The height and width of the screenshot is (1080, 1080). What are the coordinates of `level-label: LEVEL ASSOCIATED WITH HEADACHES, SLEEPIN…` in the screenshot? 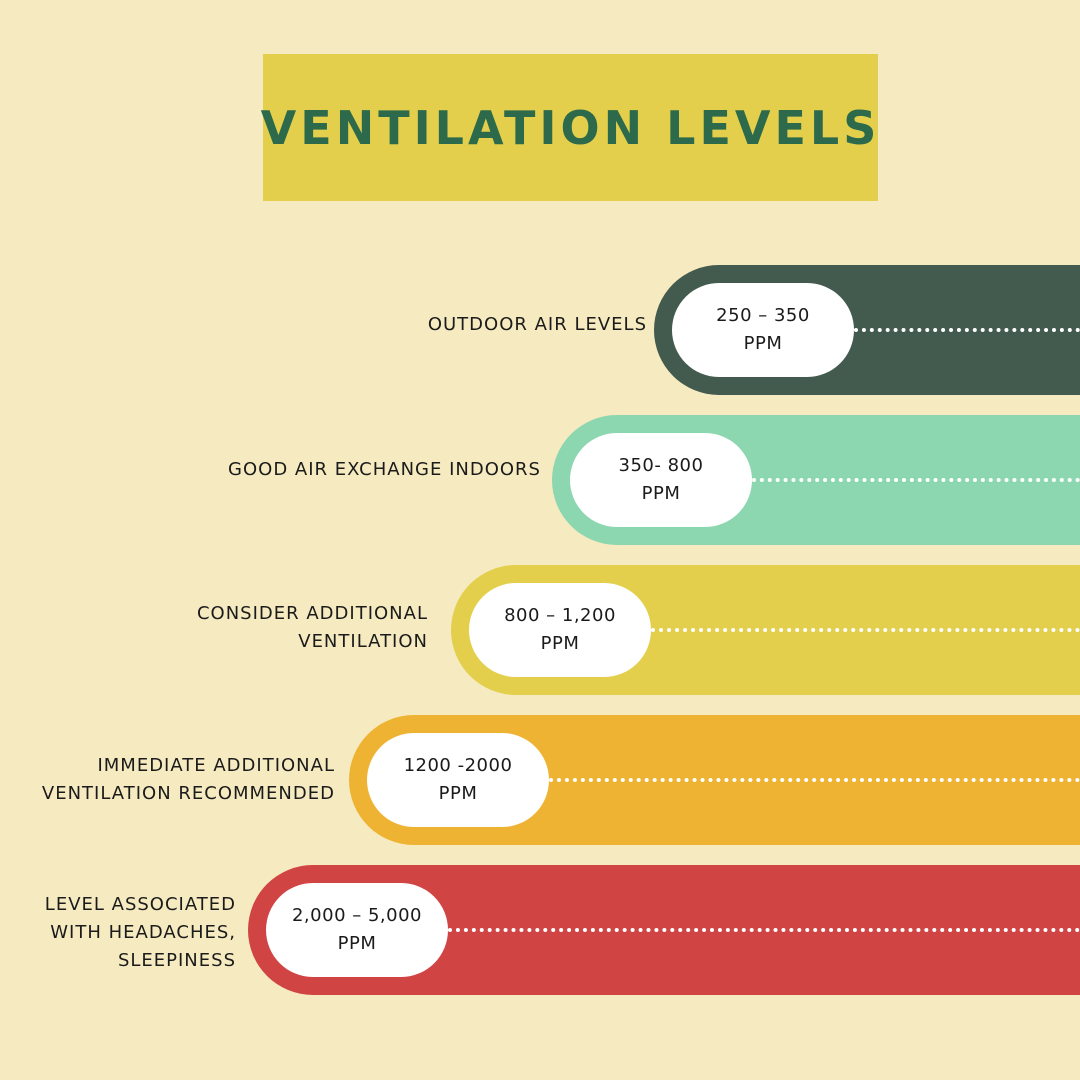 It's located at (140, 932).